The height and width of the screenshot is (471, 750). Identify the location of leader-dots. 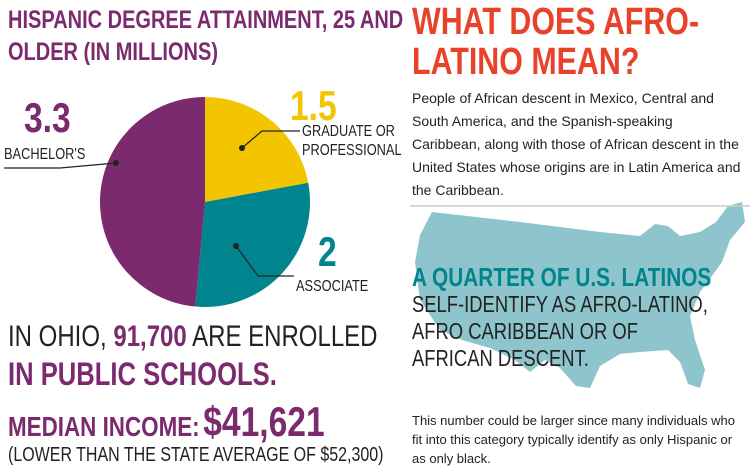
(179, 197).